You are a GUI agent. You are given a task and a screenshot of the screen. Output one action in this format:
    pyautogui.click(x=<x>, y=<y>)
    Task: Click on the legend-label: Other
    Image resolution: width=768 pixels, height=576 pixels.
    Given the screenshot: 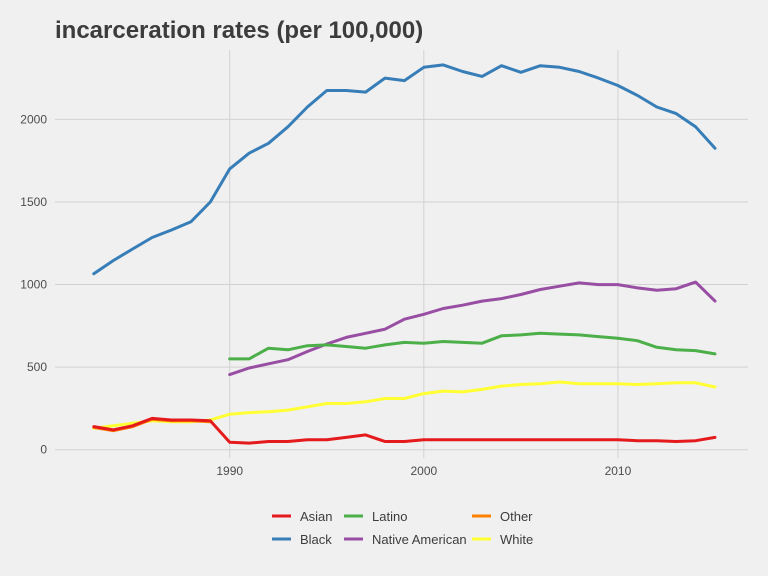 What is the action you would take?
    pyautogui.click(x=516, y=516)
    